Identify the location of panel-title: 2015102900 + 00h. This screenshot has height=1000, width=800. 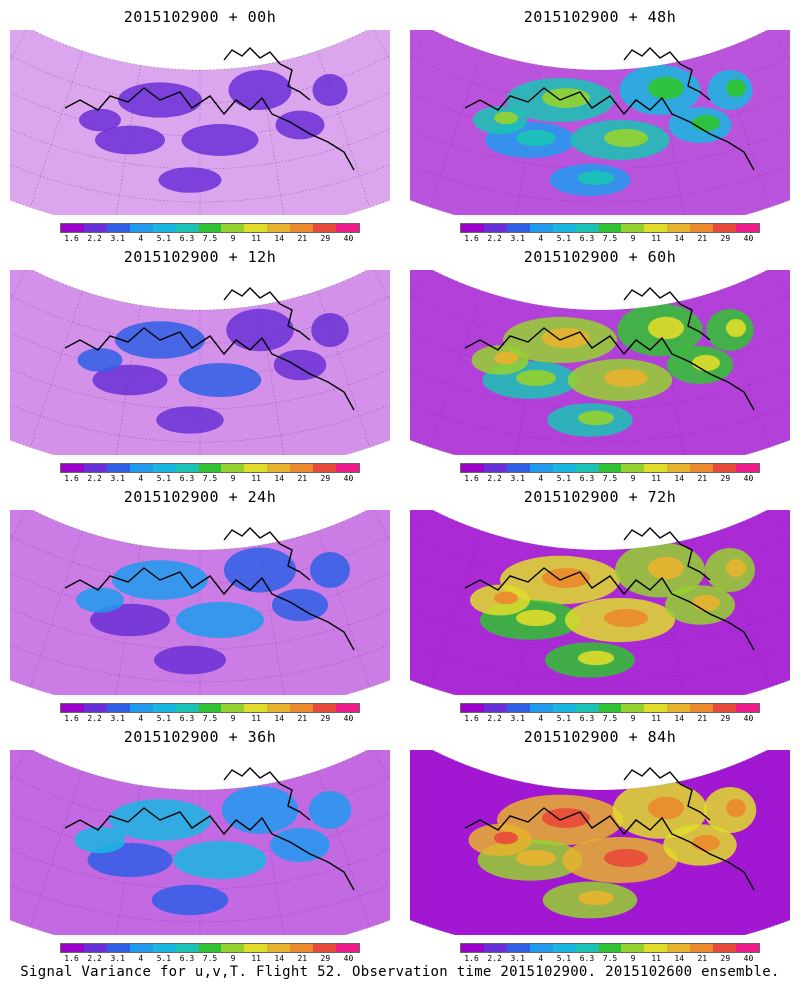
(200, 17).